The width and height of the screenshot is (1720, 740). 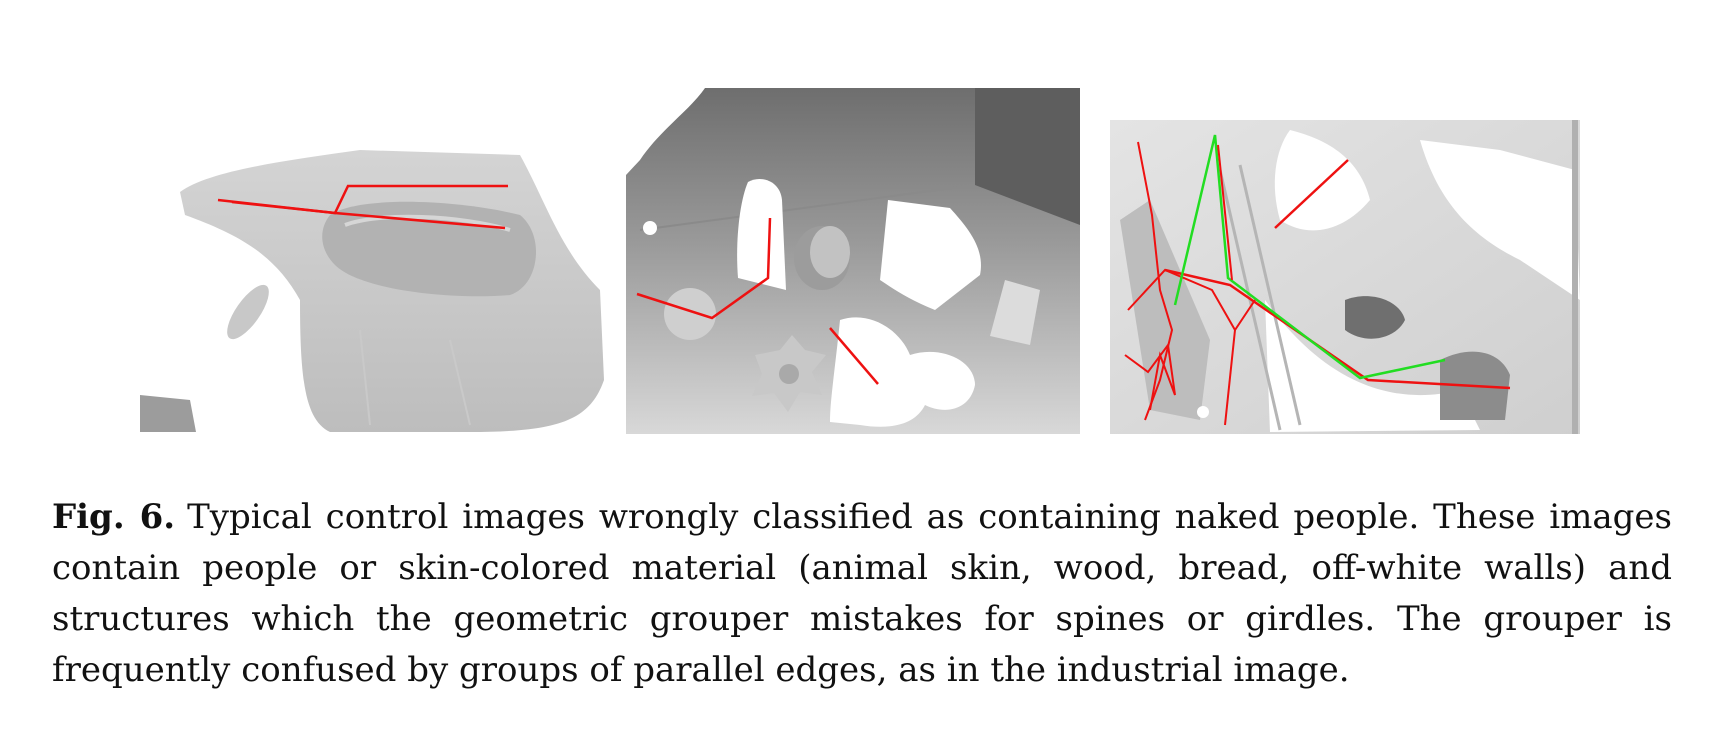 I want to click on panel-objects-image, so click(x=853, y=261).